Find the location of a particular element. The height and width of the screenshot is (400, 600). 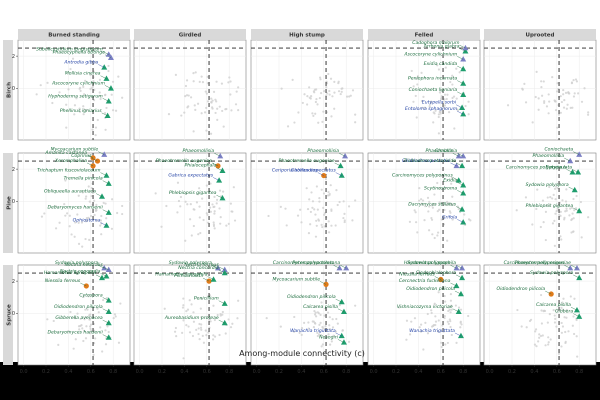

hub-label: Oidiodendron pilicola is located at coordinates (78, 307).